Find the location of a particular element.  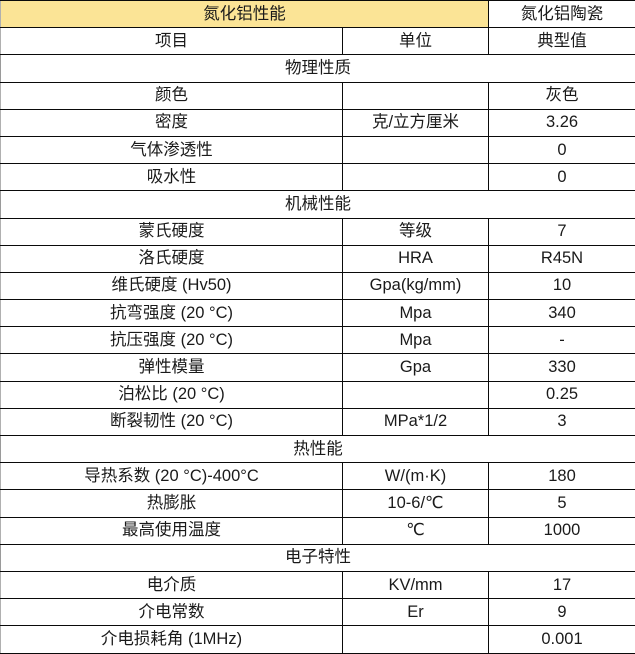

cell-value: 7 is located at coordinates (562, 231).